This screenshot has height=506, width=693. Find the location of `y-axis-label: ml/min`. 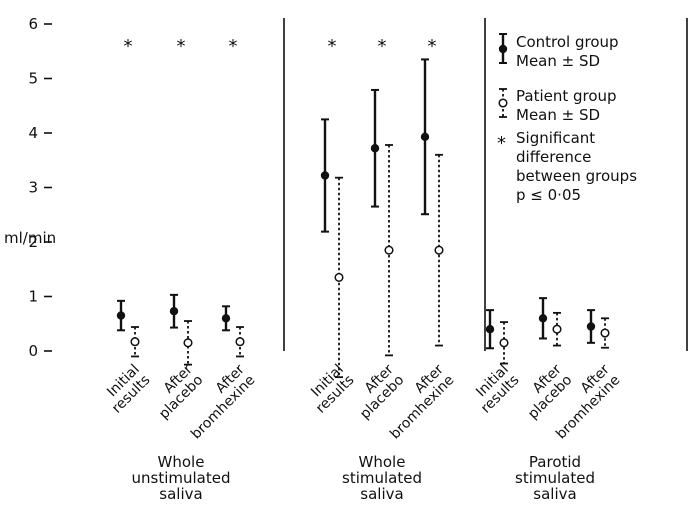

y-axis-label: ml/min is located at coordinates (30, 238).